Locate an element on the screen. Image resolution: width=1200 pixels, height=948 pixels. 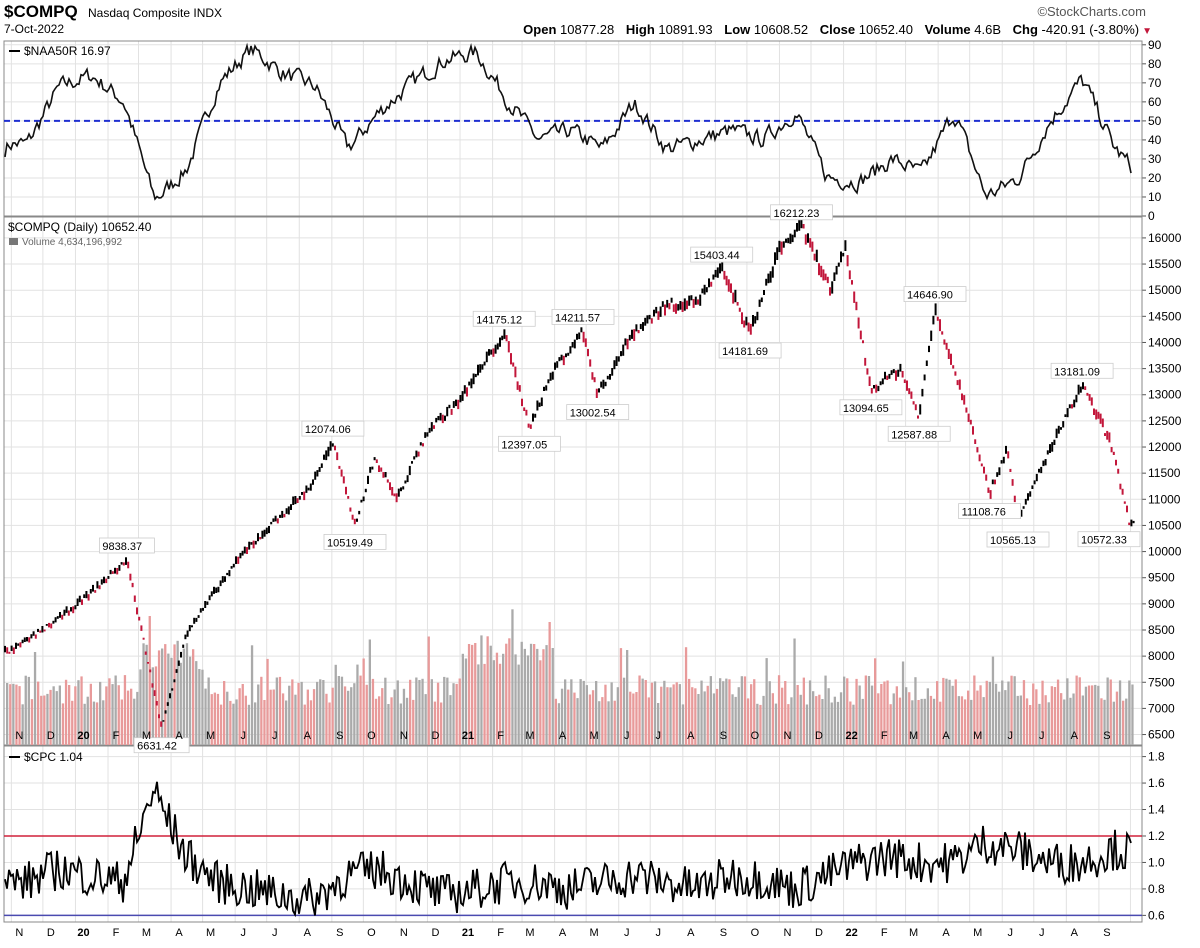
y-tick-label: 60 is located at coordinates (1155, 102).